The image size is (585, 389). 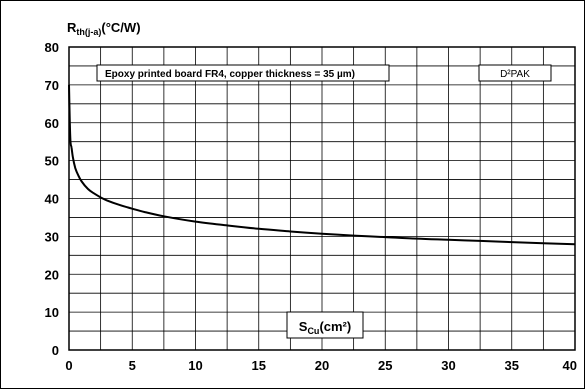 What do you see at coordinates (52, 161) in the screenshot?
I see `y-tick-label: 50` at bounding box center [52, 161].